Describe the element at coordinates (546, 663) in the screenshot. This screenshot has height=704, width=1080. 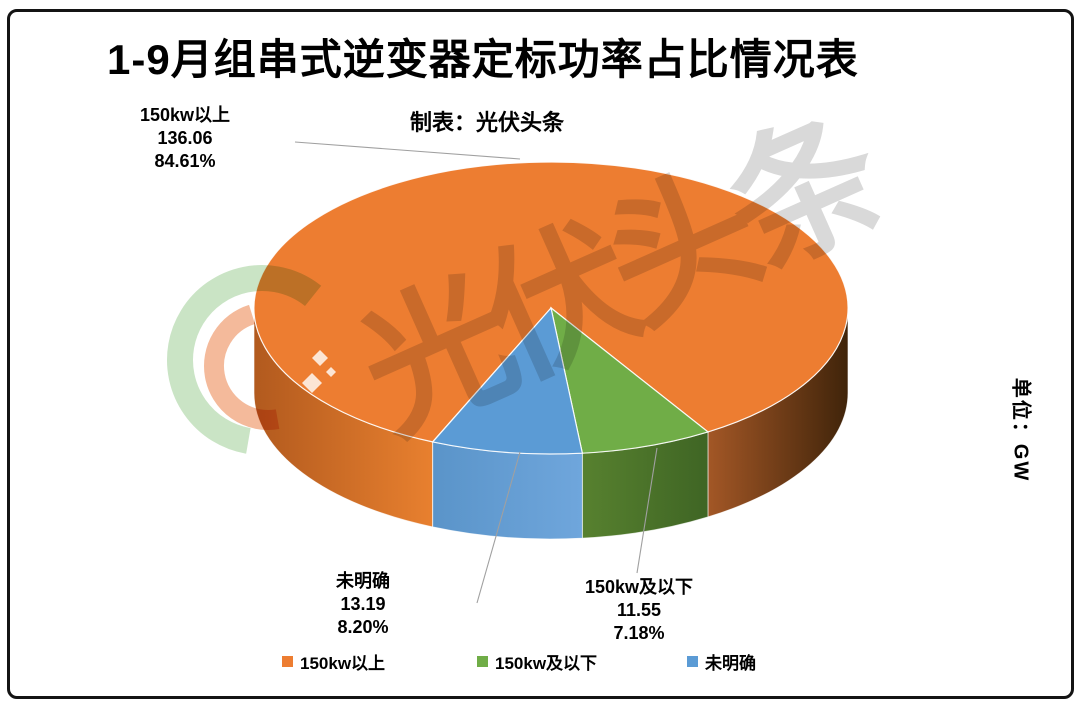
I see `legend-label: 150kw及以下` at that location.